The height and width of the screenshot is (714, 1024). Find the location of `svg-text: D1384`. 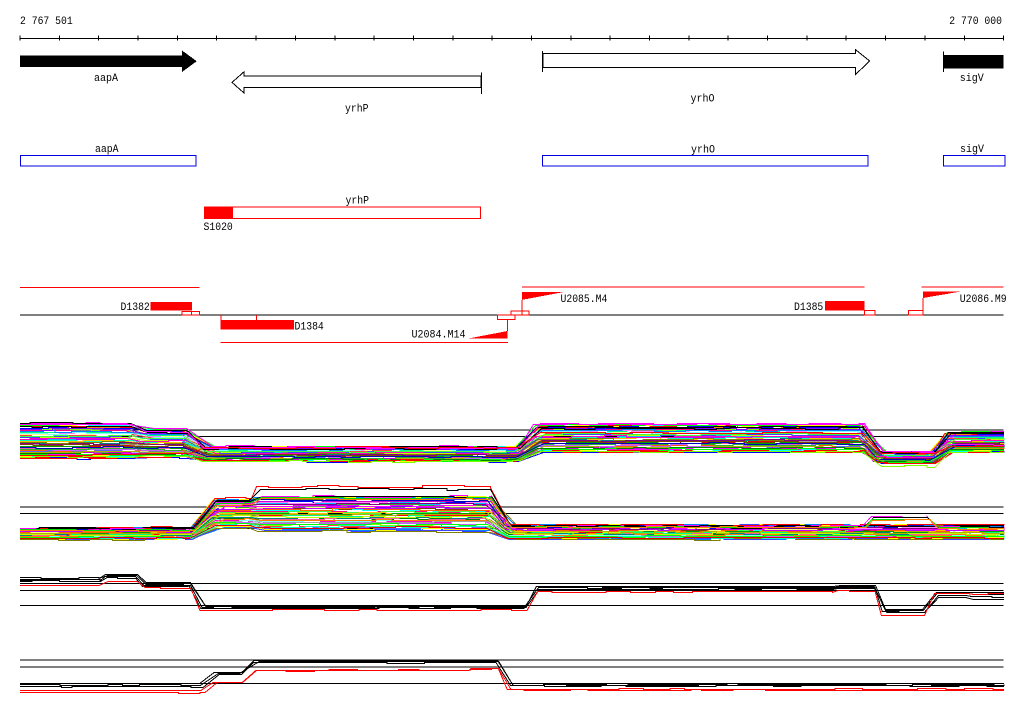

svg-text: D1384 is located at coordinates (310, 328).